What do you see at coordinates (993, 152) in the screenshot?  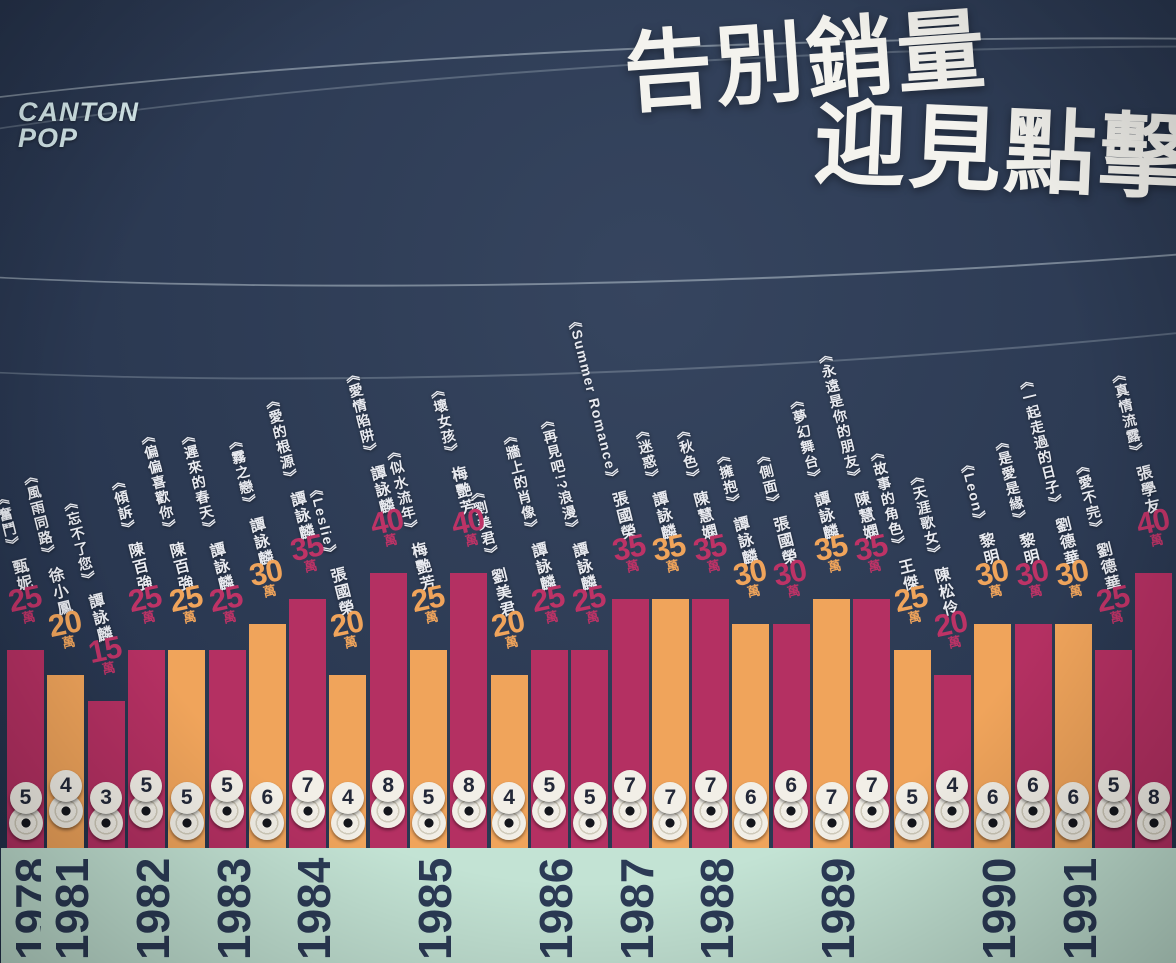 I see `main-title-line2: 迎見點擊` at bounding box center [993, 152].